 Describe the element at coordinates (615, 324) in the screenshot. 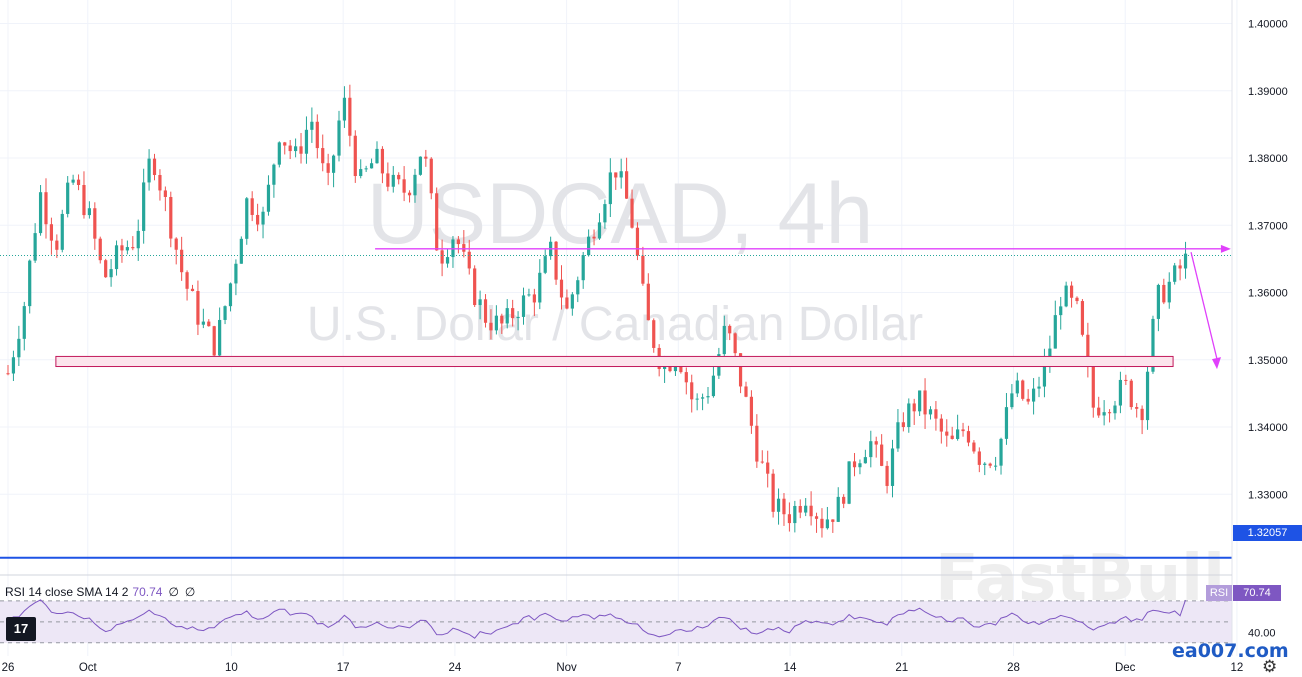

I see `watermark-instrument-name: U.S. Dollar / Canadian Dollar` at that location.